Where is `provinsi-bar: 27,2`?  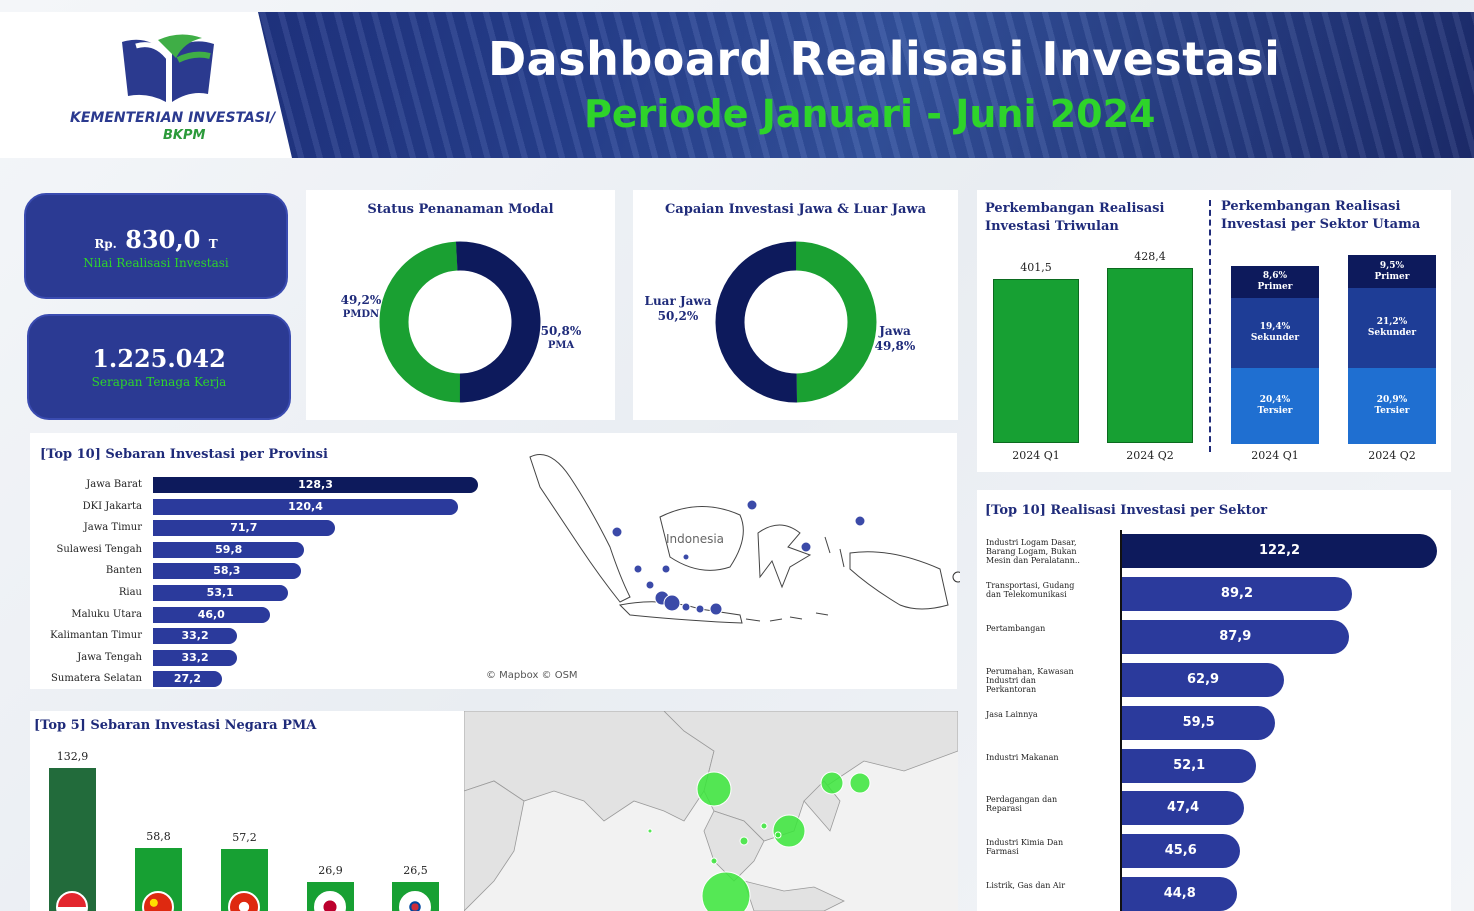
provinsi-bar: 27,2 is located at coordinates (187, 679).